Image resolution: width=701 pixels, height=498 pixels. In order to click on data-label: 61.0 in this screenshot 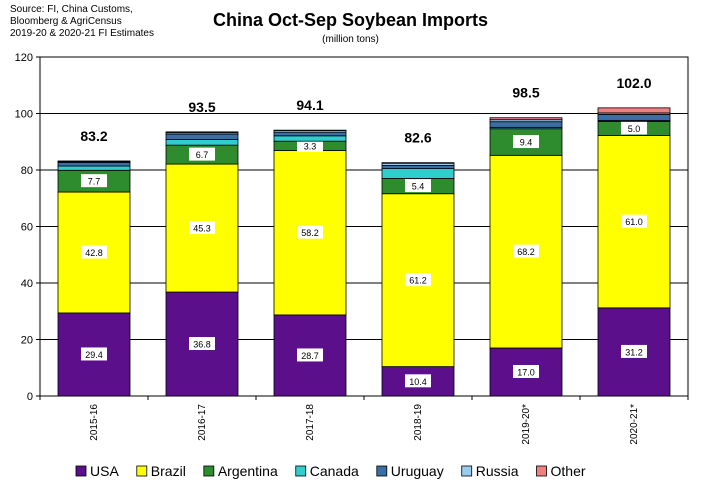, I will do `click(634, 222)`.